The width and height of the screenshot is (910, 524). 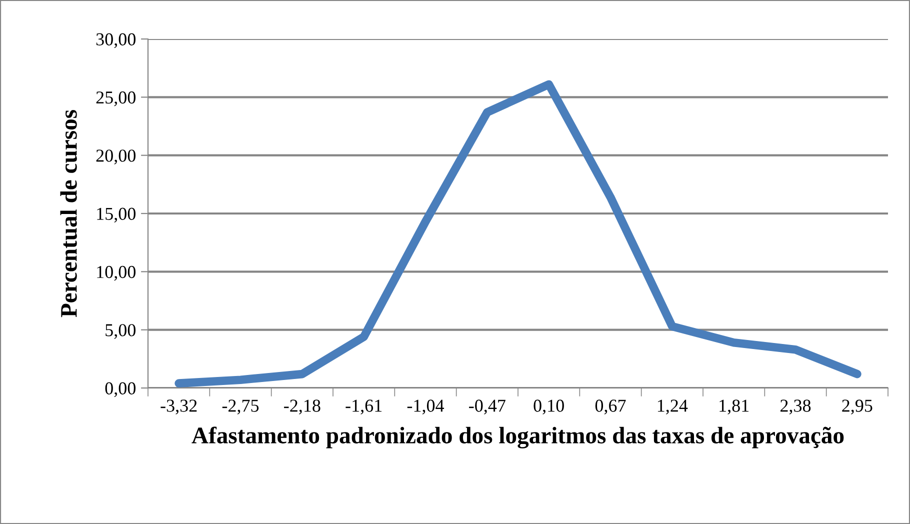 I want to click on y-axis-title: Percentual de cursos, so click(x=68, y=214).